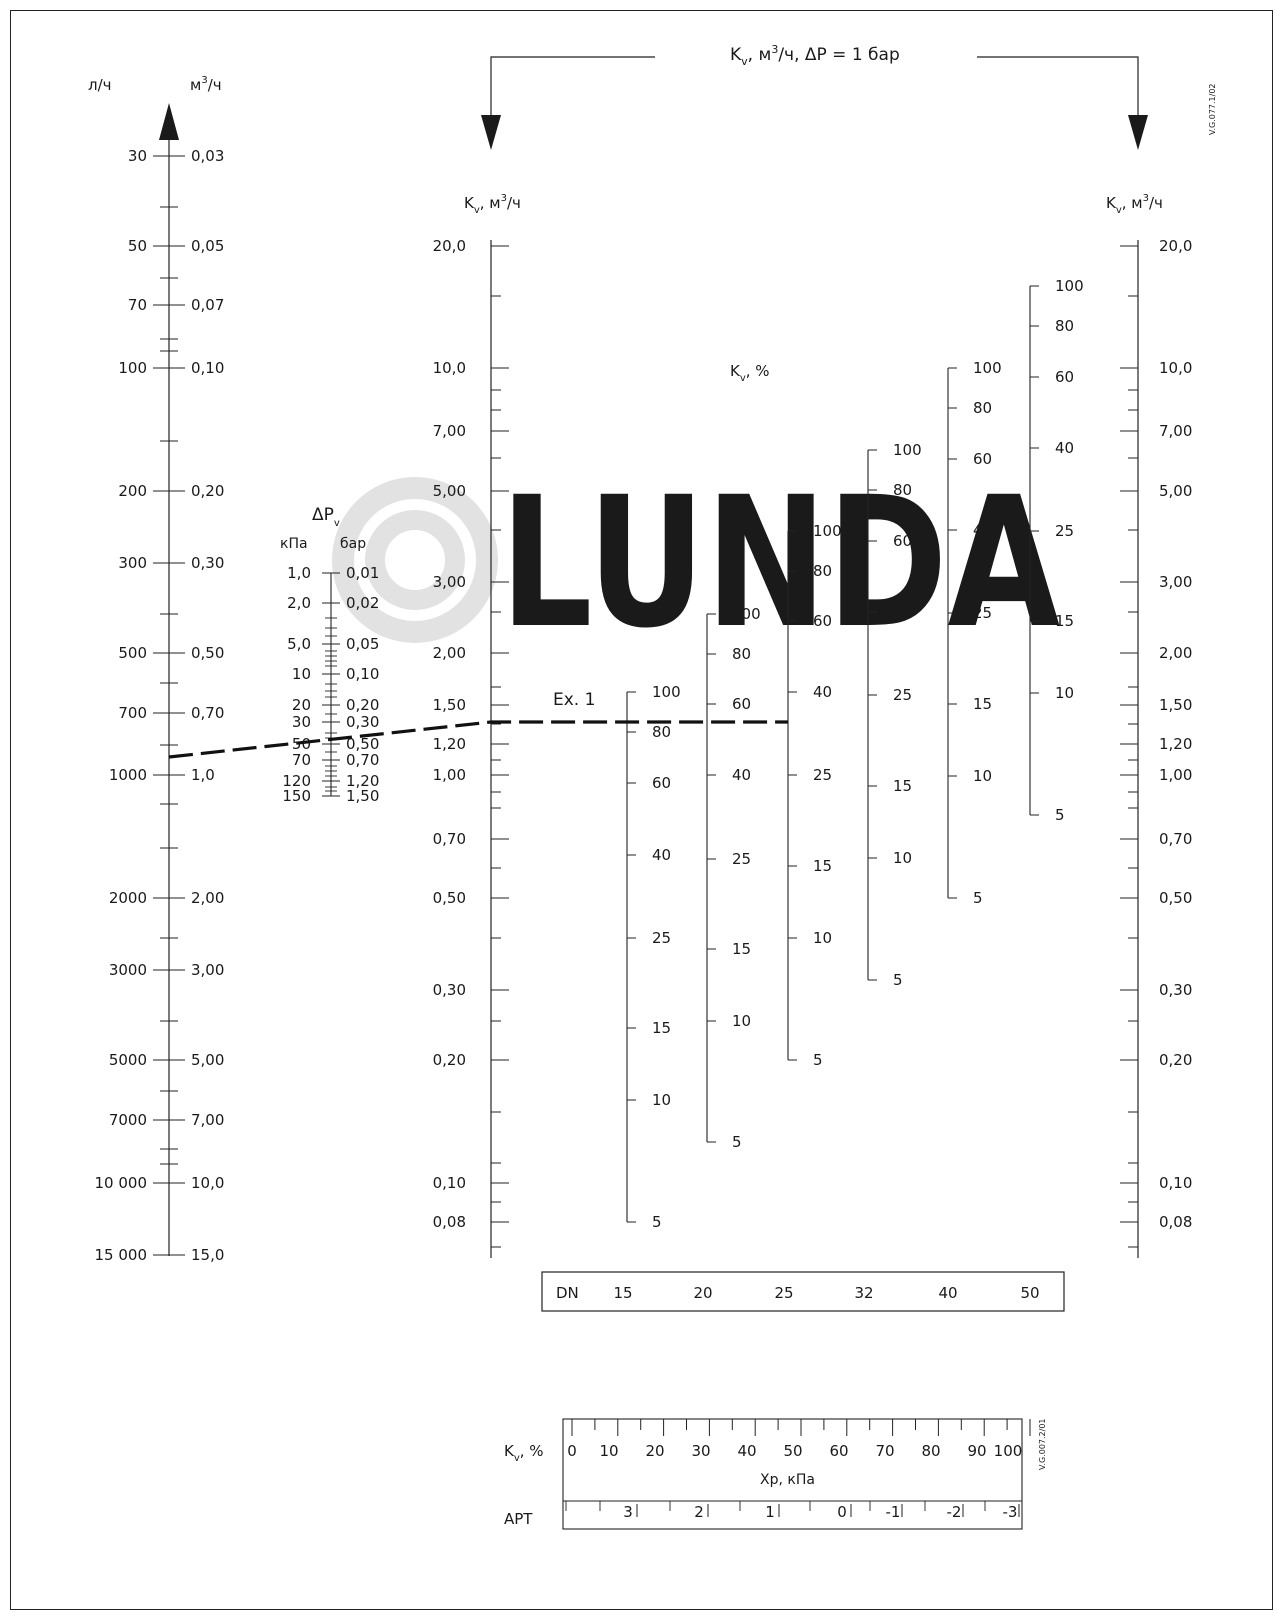 This screenshot has height=1610, width=1275. Describe the element at coordinates (491, 132) in the screenshot. I see `left-arrow-head` at that location.